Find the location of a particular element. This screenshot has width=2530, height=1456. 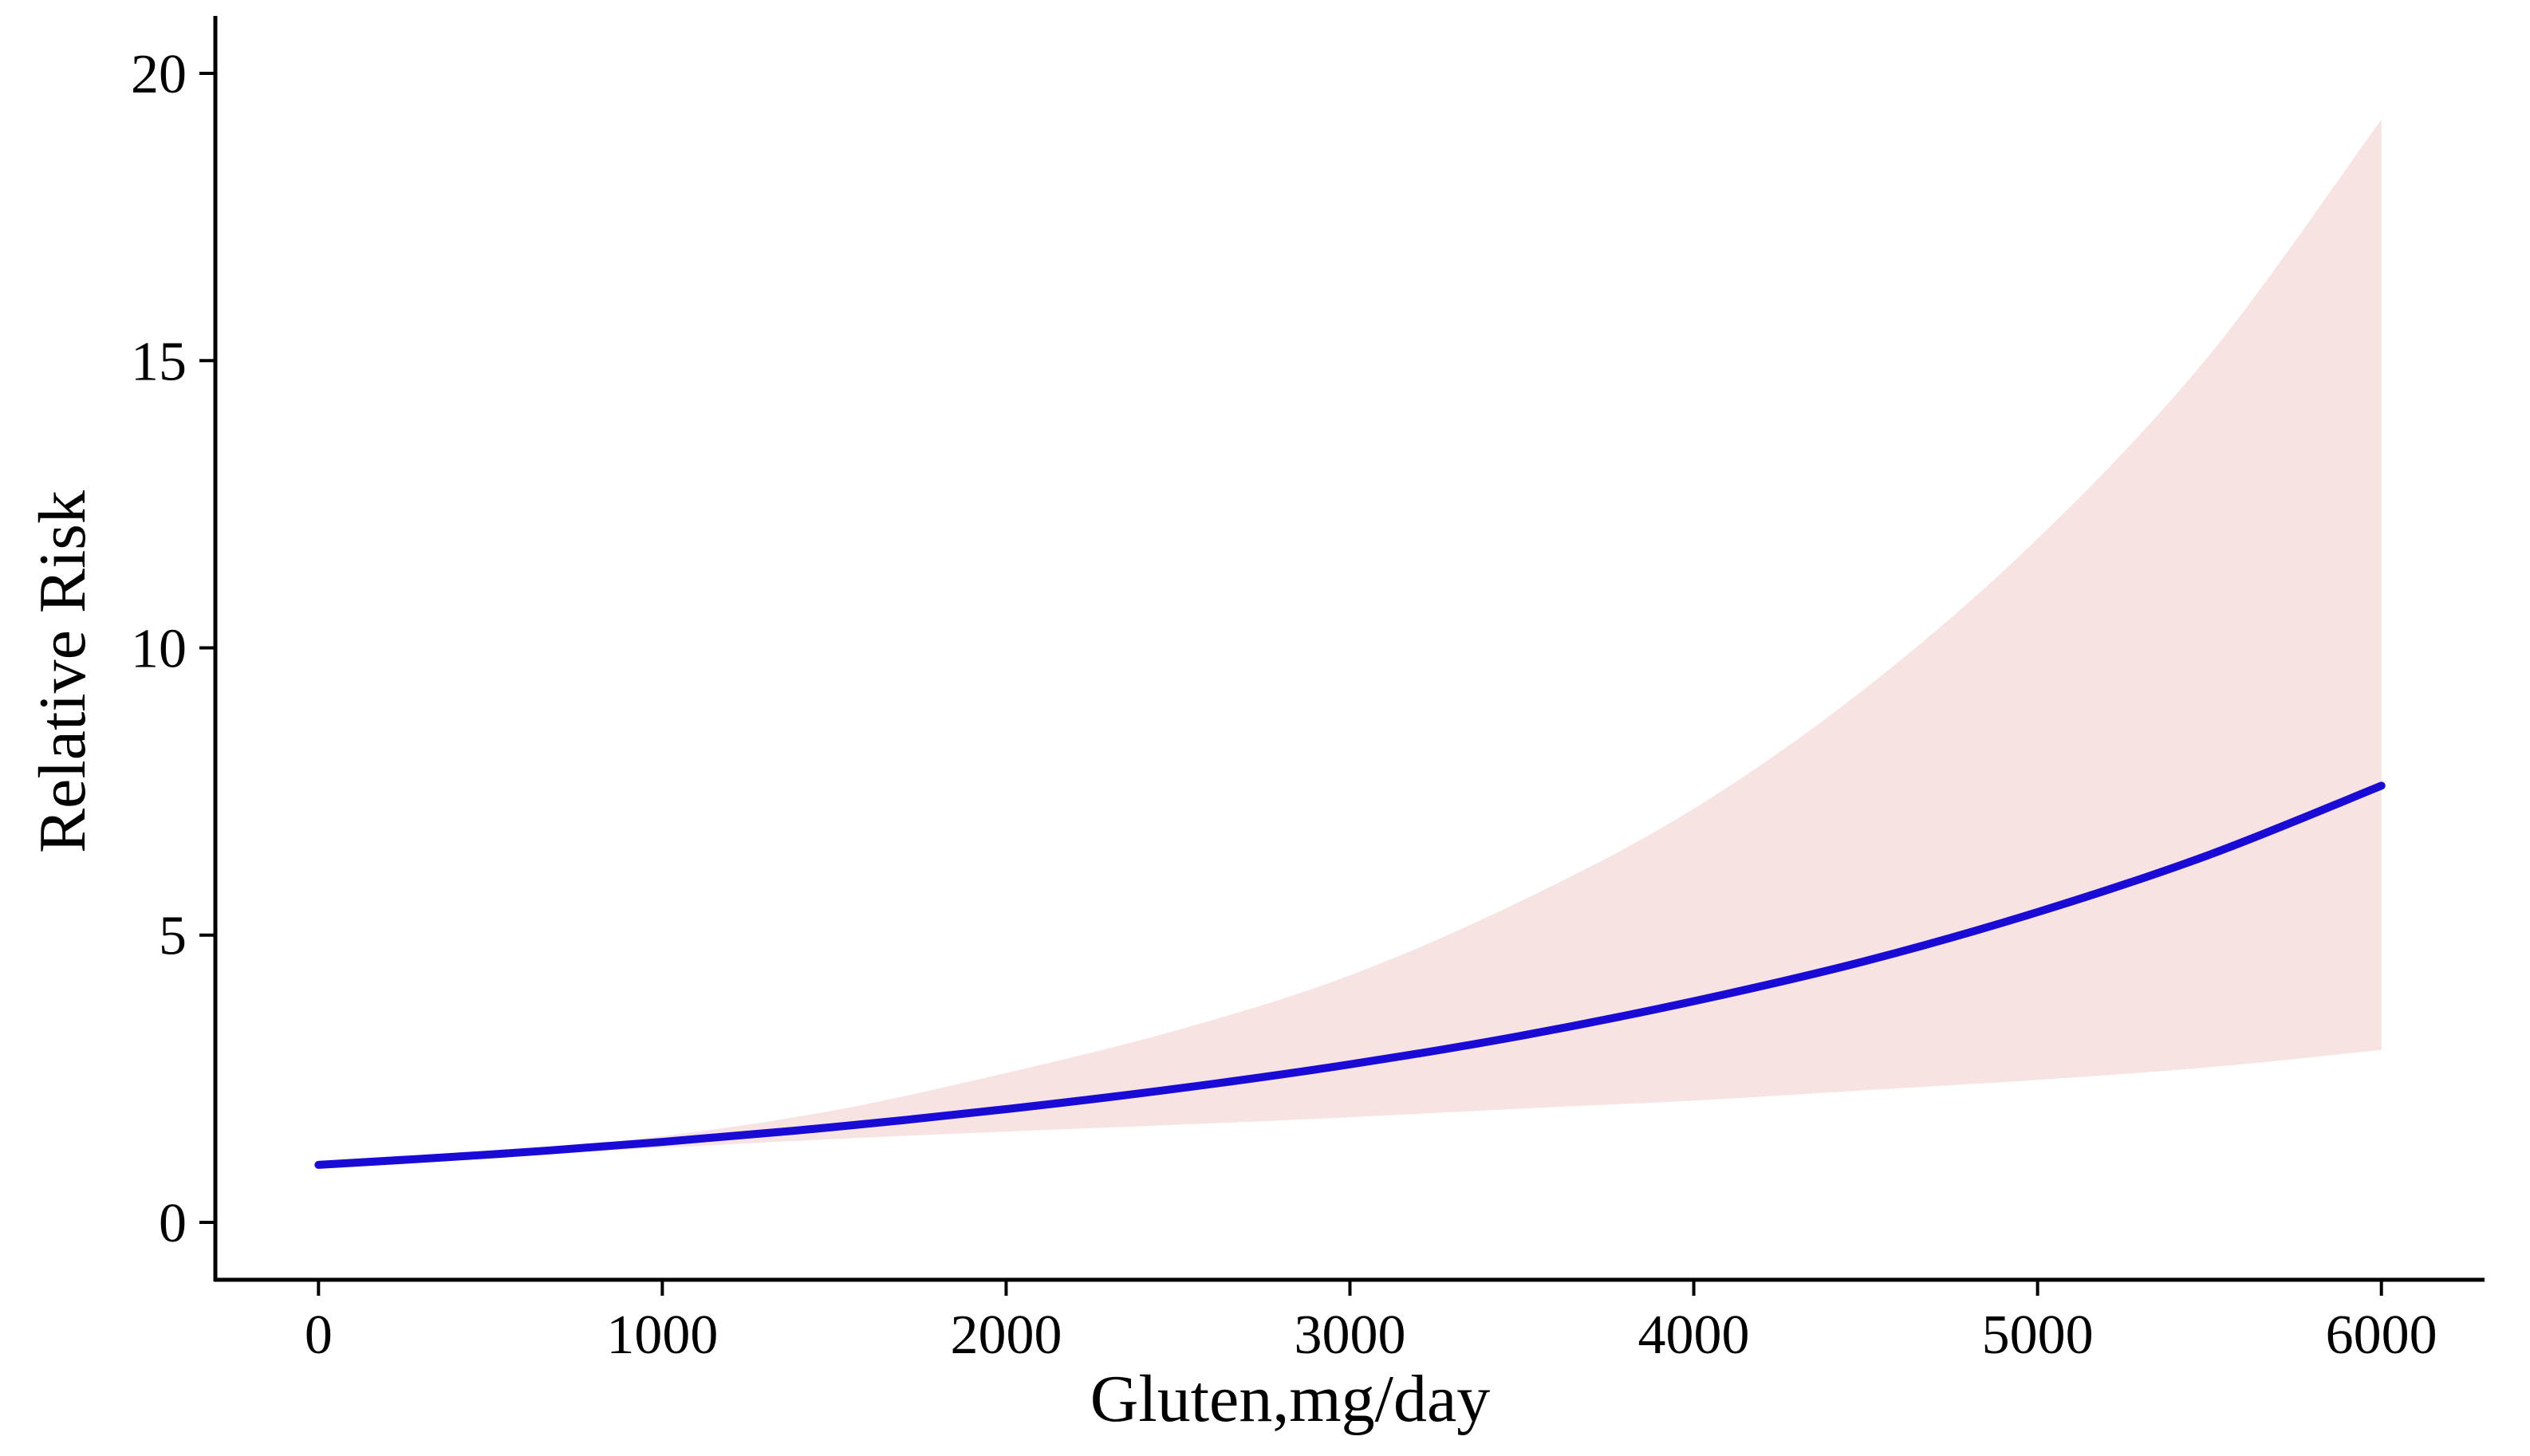

x-tick-label: 3000 is located at coordinates (1350, 1335).